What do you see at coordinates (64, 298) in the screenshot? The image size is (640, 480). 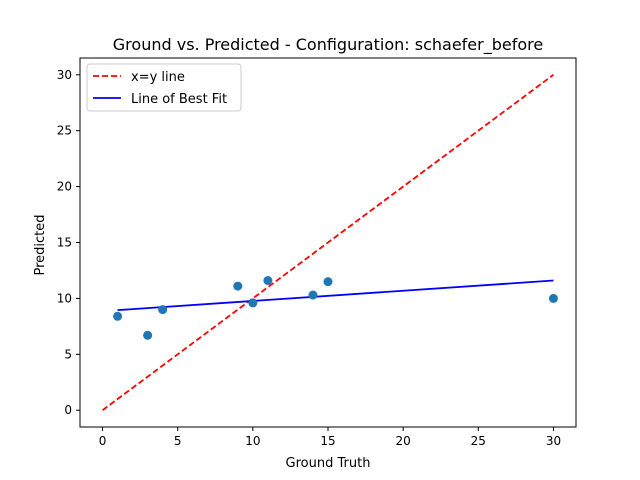 I see `y-tick-label: 10` at bounding box center [64, 298].